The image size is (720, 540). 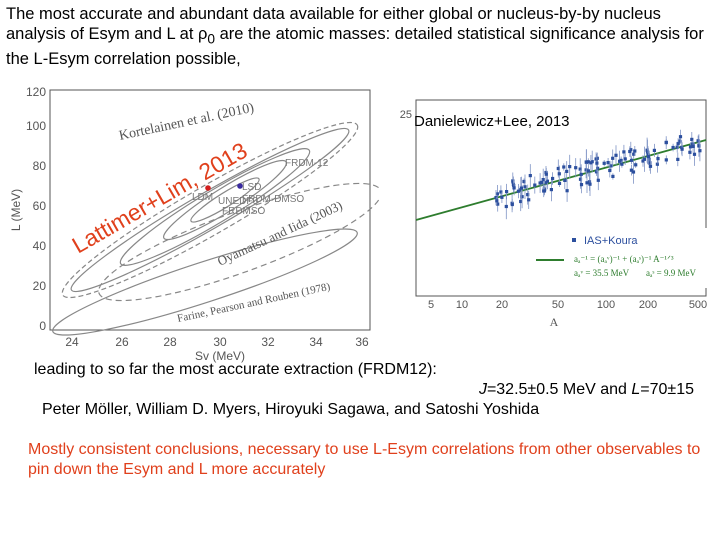 What do you see at coordinates (244, 211) in the screenshot?
I see `legend-label-frdmso: FRDMSO` at bounding box center [244, 211].